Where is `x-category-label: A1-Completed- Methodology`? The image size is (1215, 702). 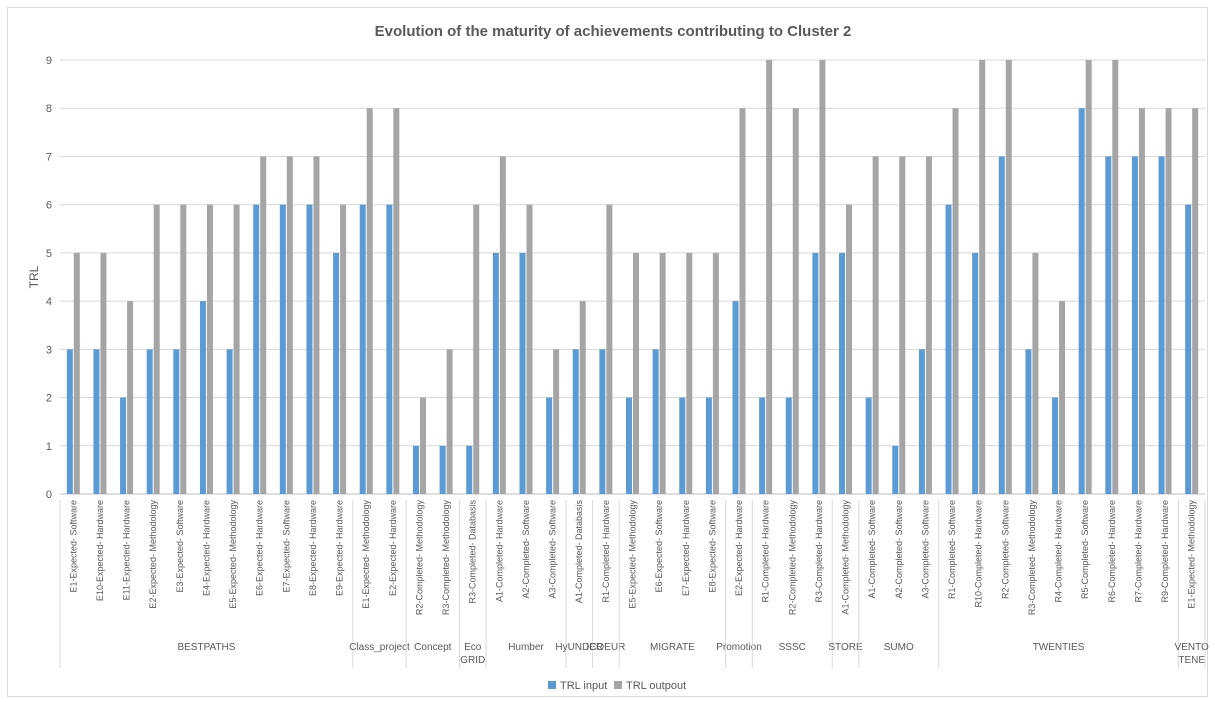
x-category-label: A1-Completed- Methodology is located at coordinates (846, 557).